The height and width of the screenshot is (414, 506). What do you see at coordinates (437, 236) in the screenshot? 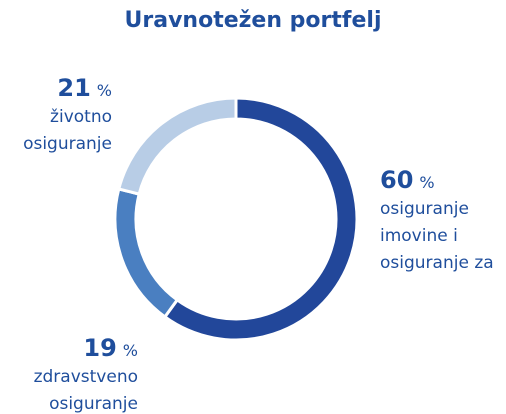
I see `category-label: osiguranje imovine i osiguranje za` at bounding box center [437, 236].